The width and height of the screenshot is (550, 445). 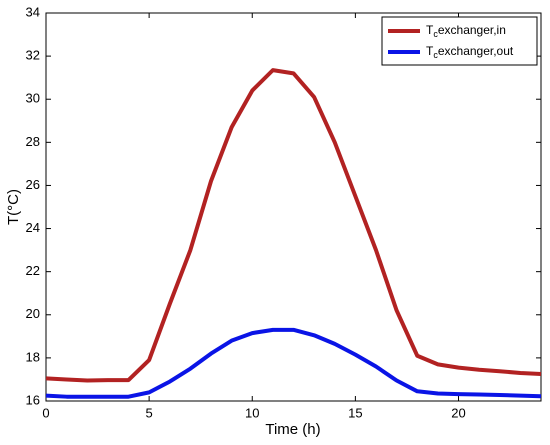 I want to click on y-tick-label: 24, so click(x=33, y=227).